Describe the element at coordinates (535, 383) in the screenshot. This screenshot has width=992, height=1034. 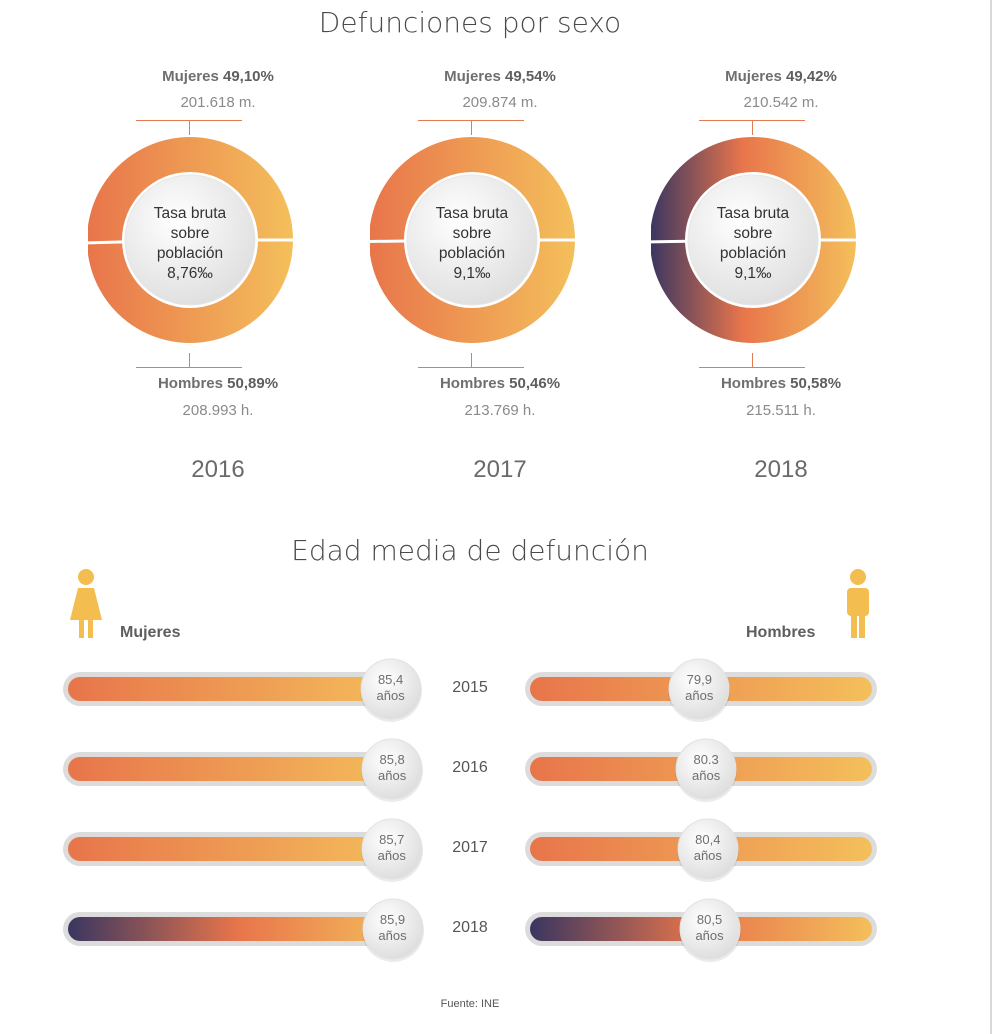
I see `hombres-pct: 50,46%` at that location.